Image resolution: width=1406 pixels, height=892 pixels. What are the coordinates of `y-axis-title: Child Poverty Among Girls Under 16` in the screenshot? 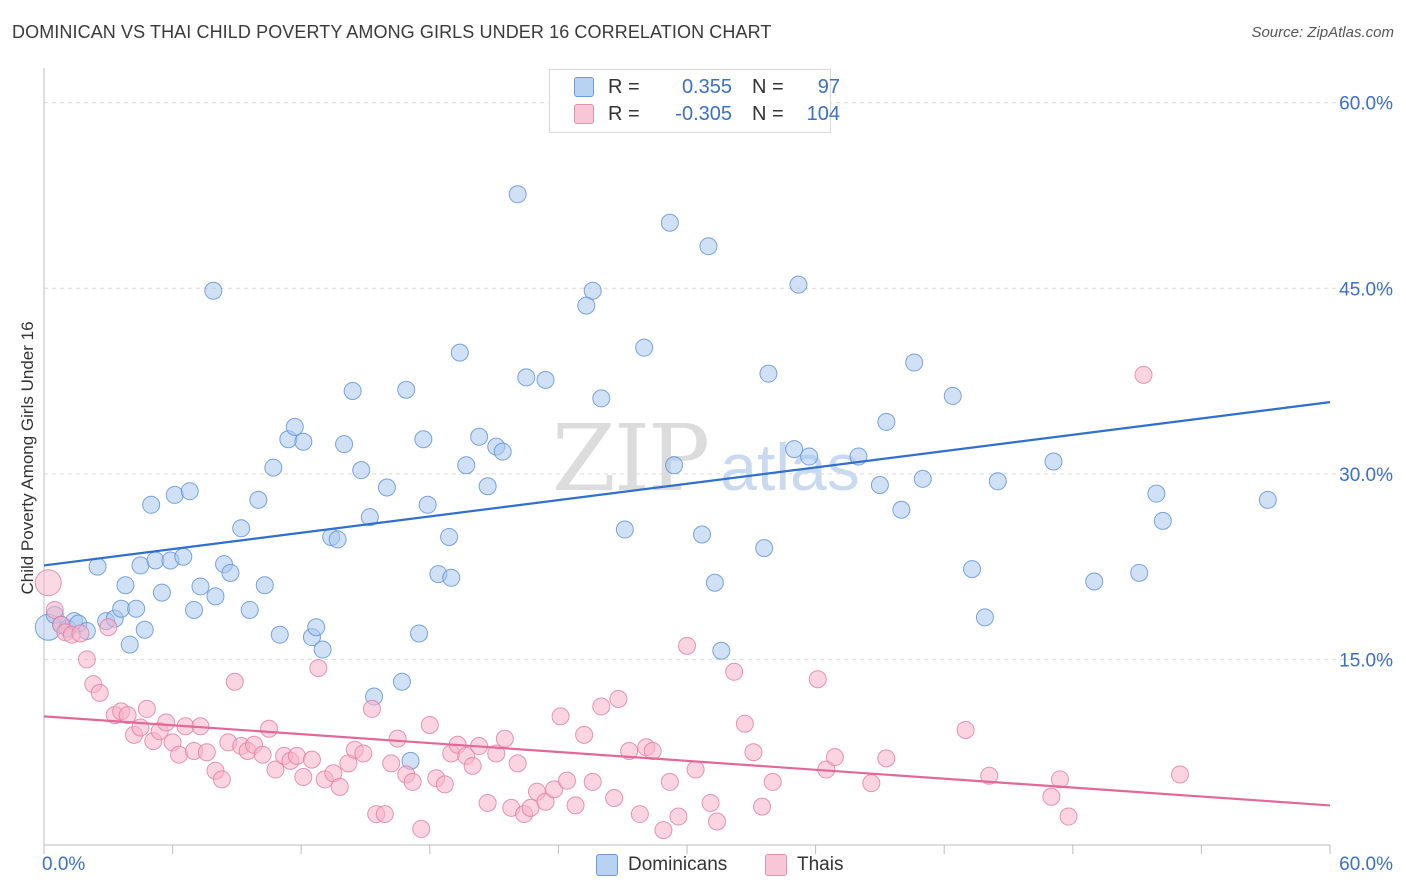 It's located at (27, 457).